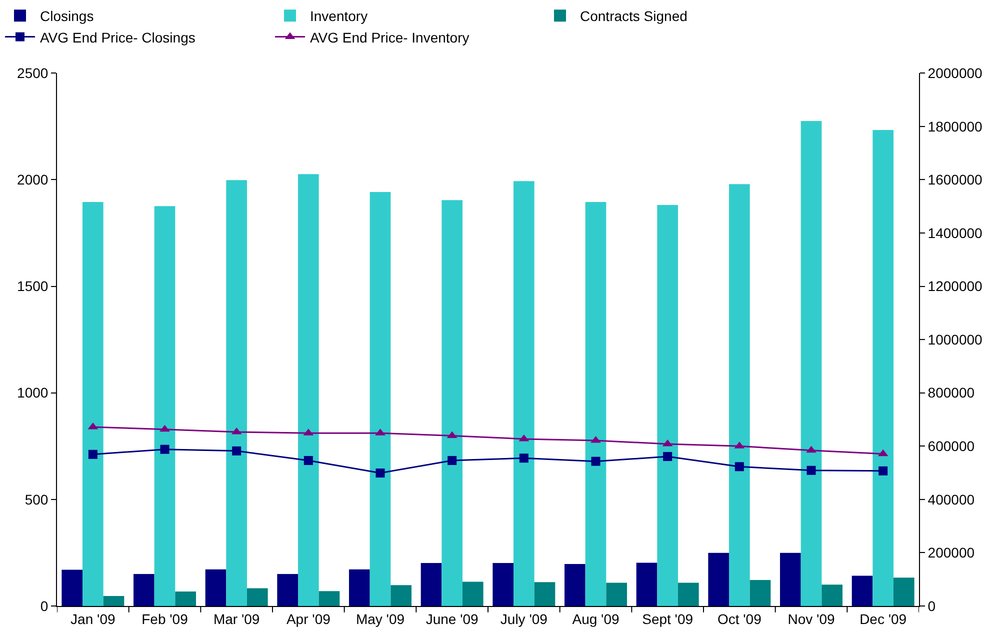 This screenshot has width=995, height=639. What do you see at coordinates (634, 16) in the screenshot?
I see `legend-label: Contracts Signed` at bounding box center [634, 16].